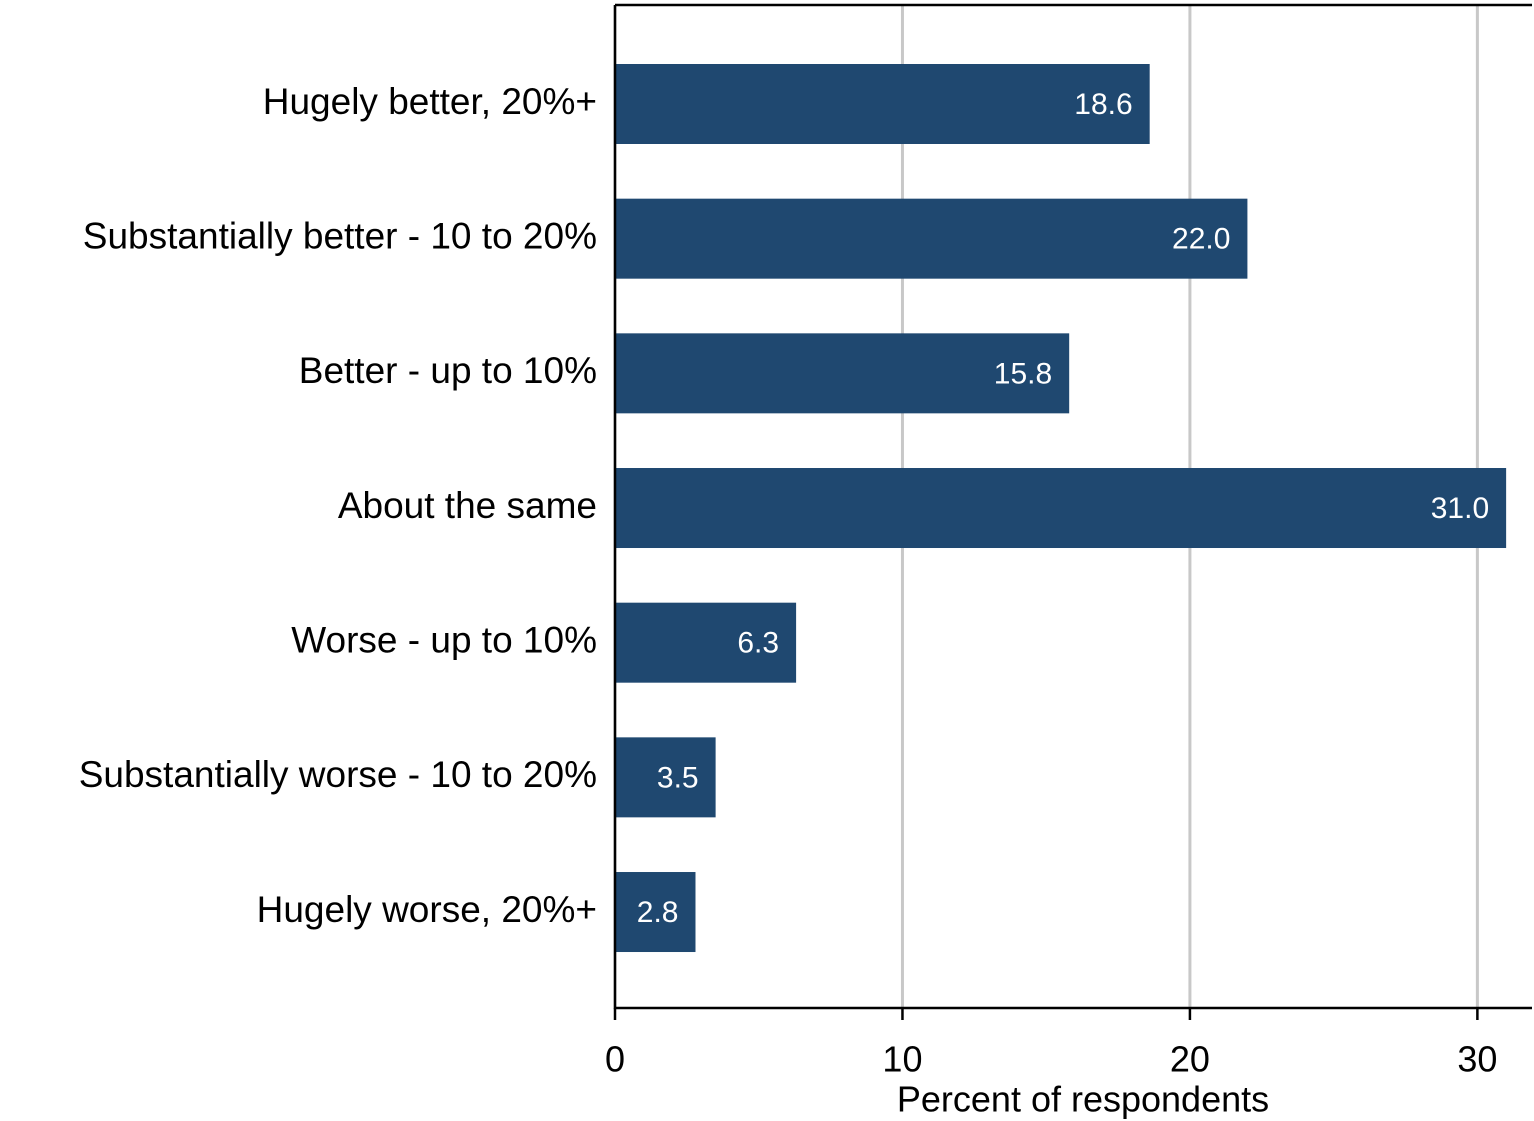 This screenshot has width=1534, height=1121. I want to click on x-tick-label: 20, so click(1190, 1059).